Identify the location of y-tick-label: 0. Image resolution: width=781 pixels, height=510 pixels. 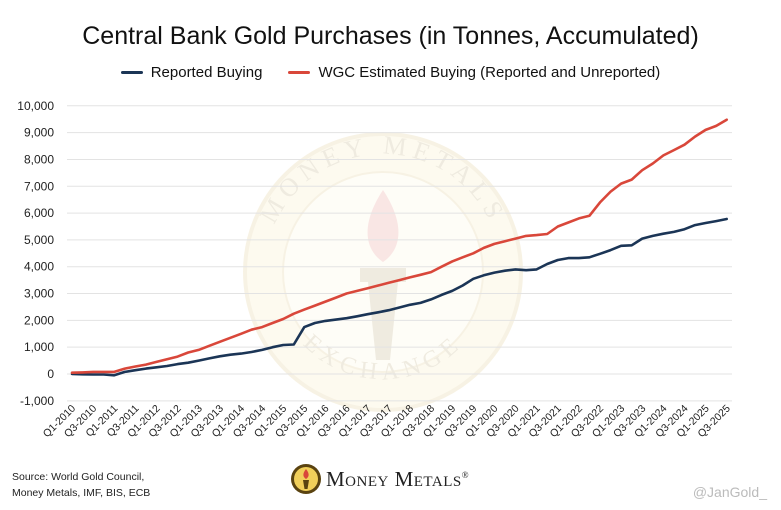
(50, 374).